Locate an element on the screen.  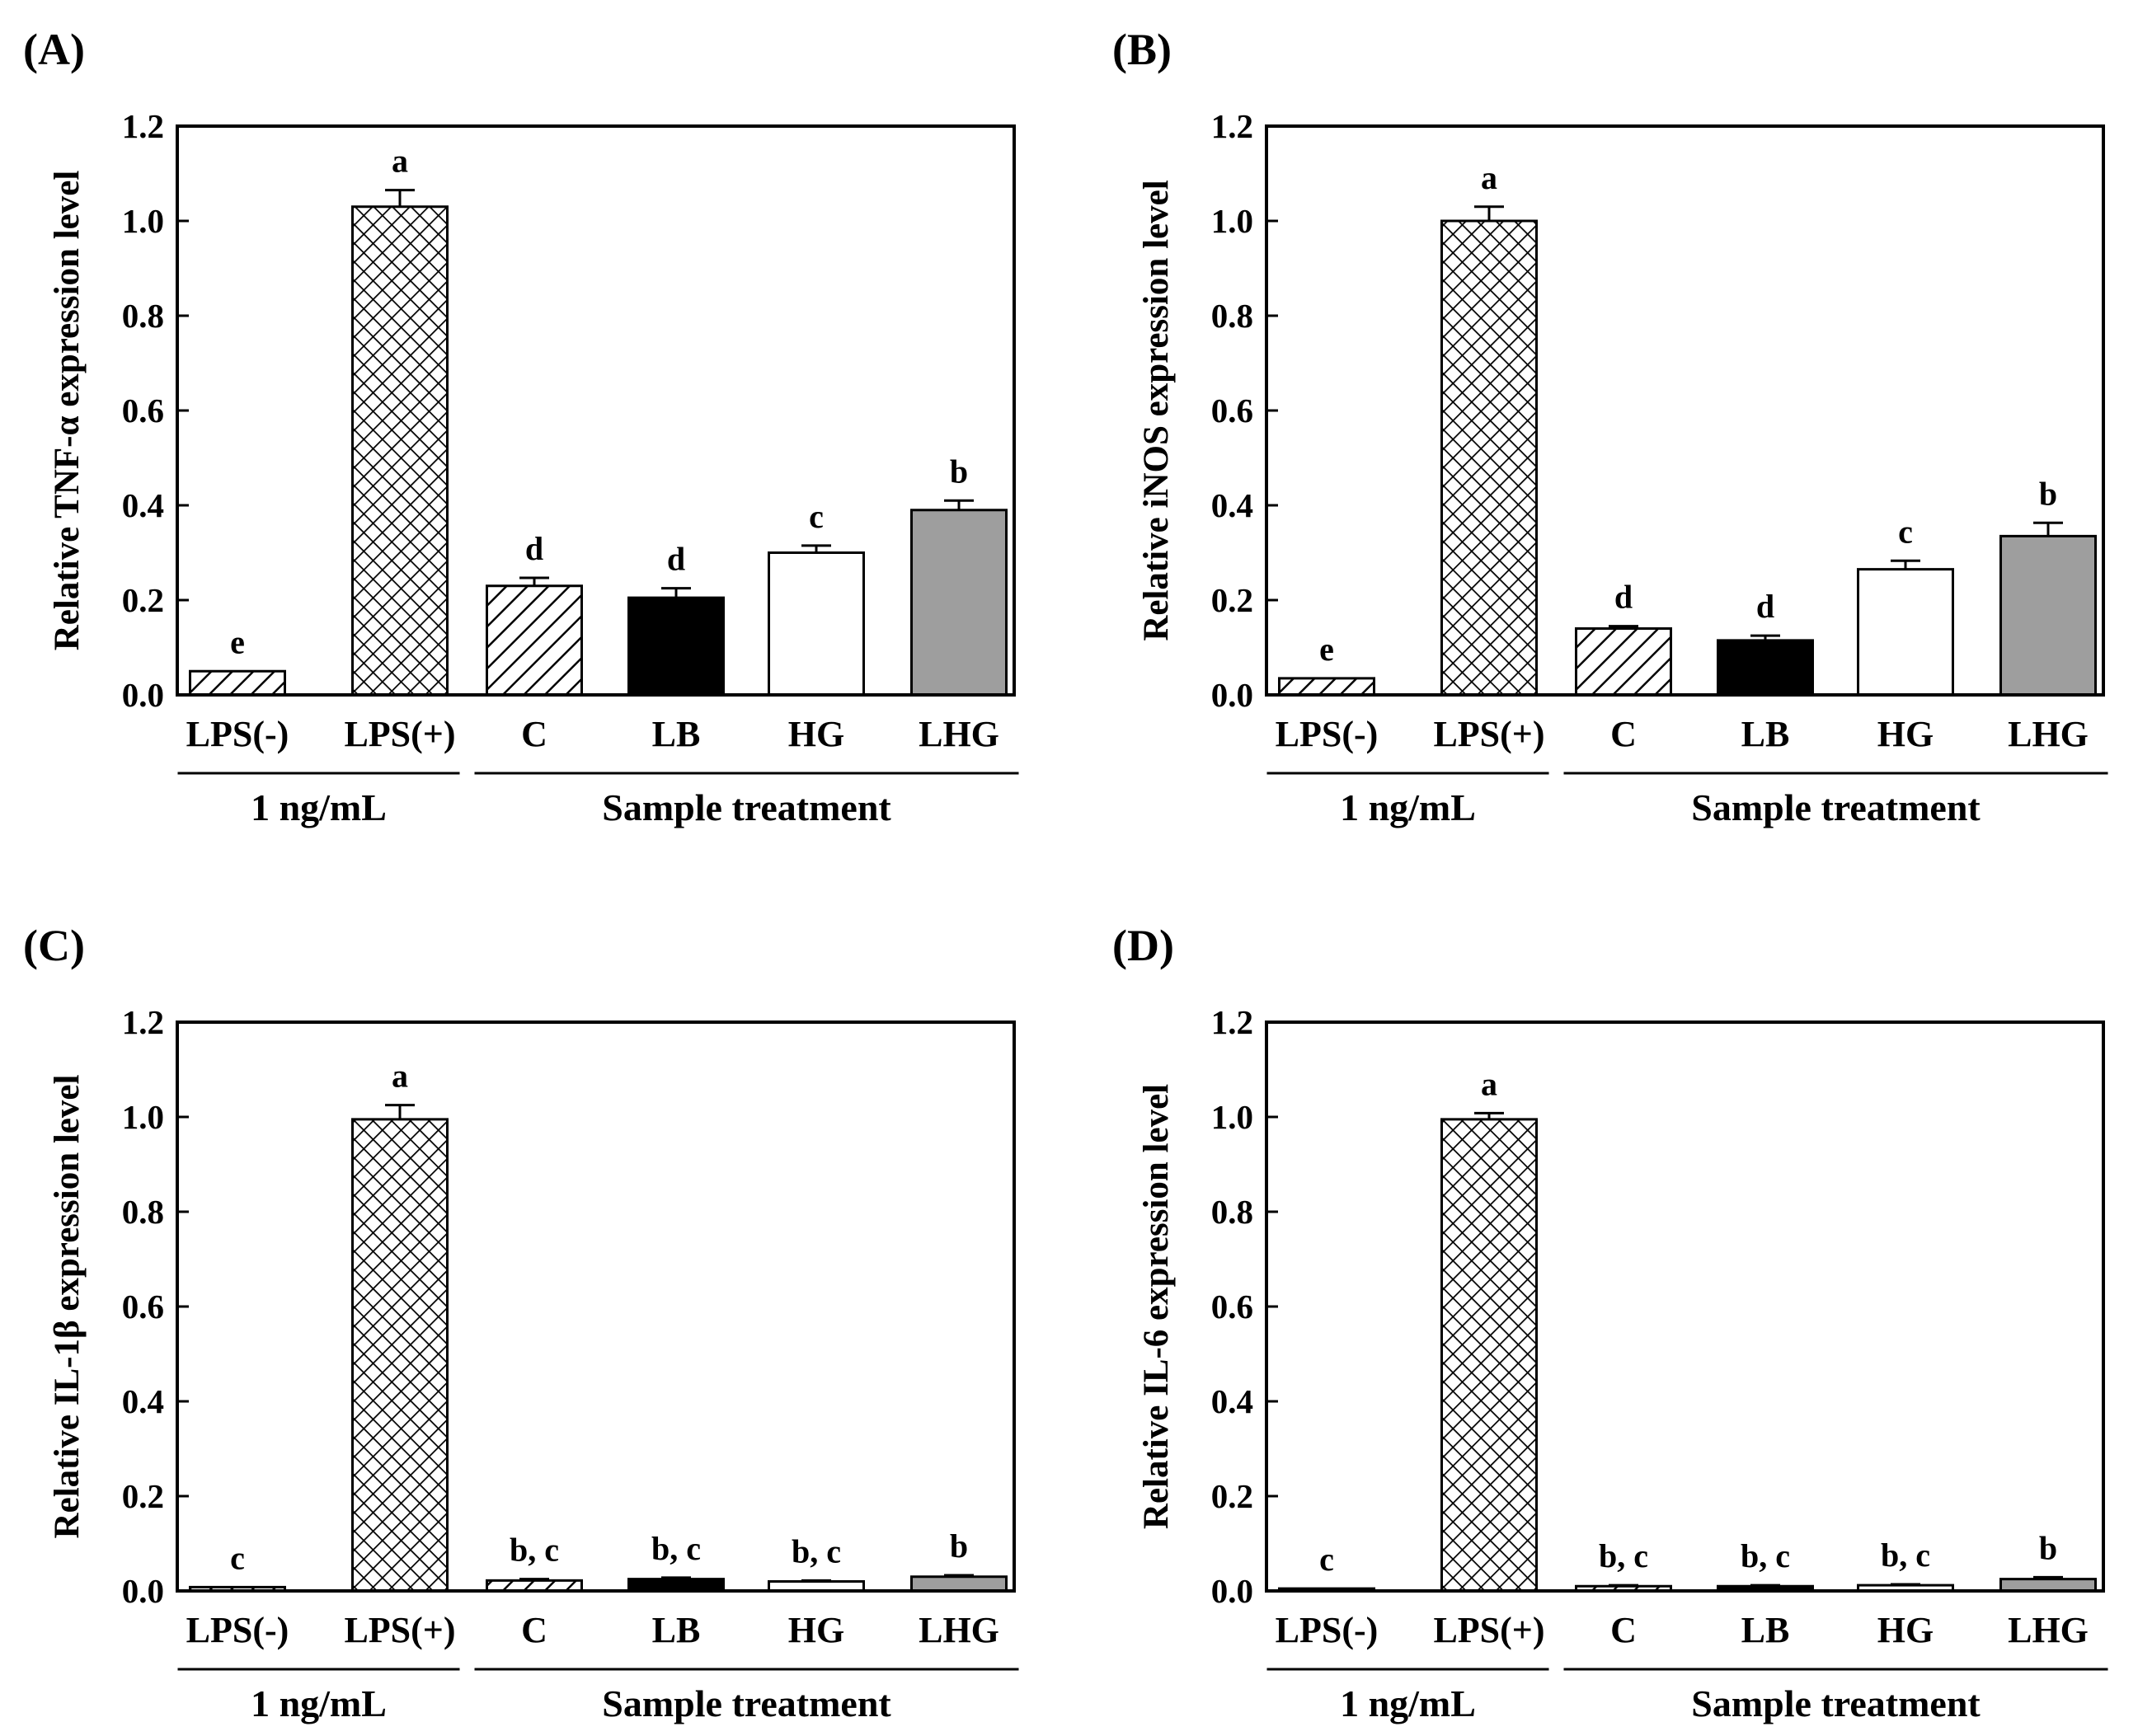
y-axis-title: Relative IL-6 expression level is located at coordinates (1156, 1306).